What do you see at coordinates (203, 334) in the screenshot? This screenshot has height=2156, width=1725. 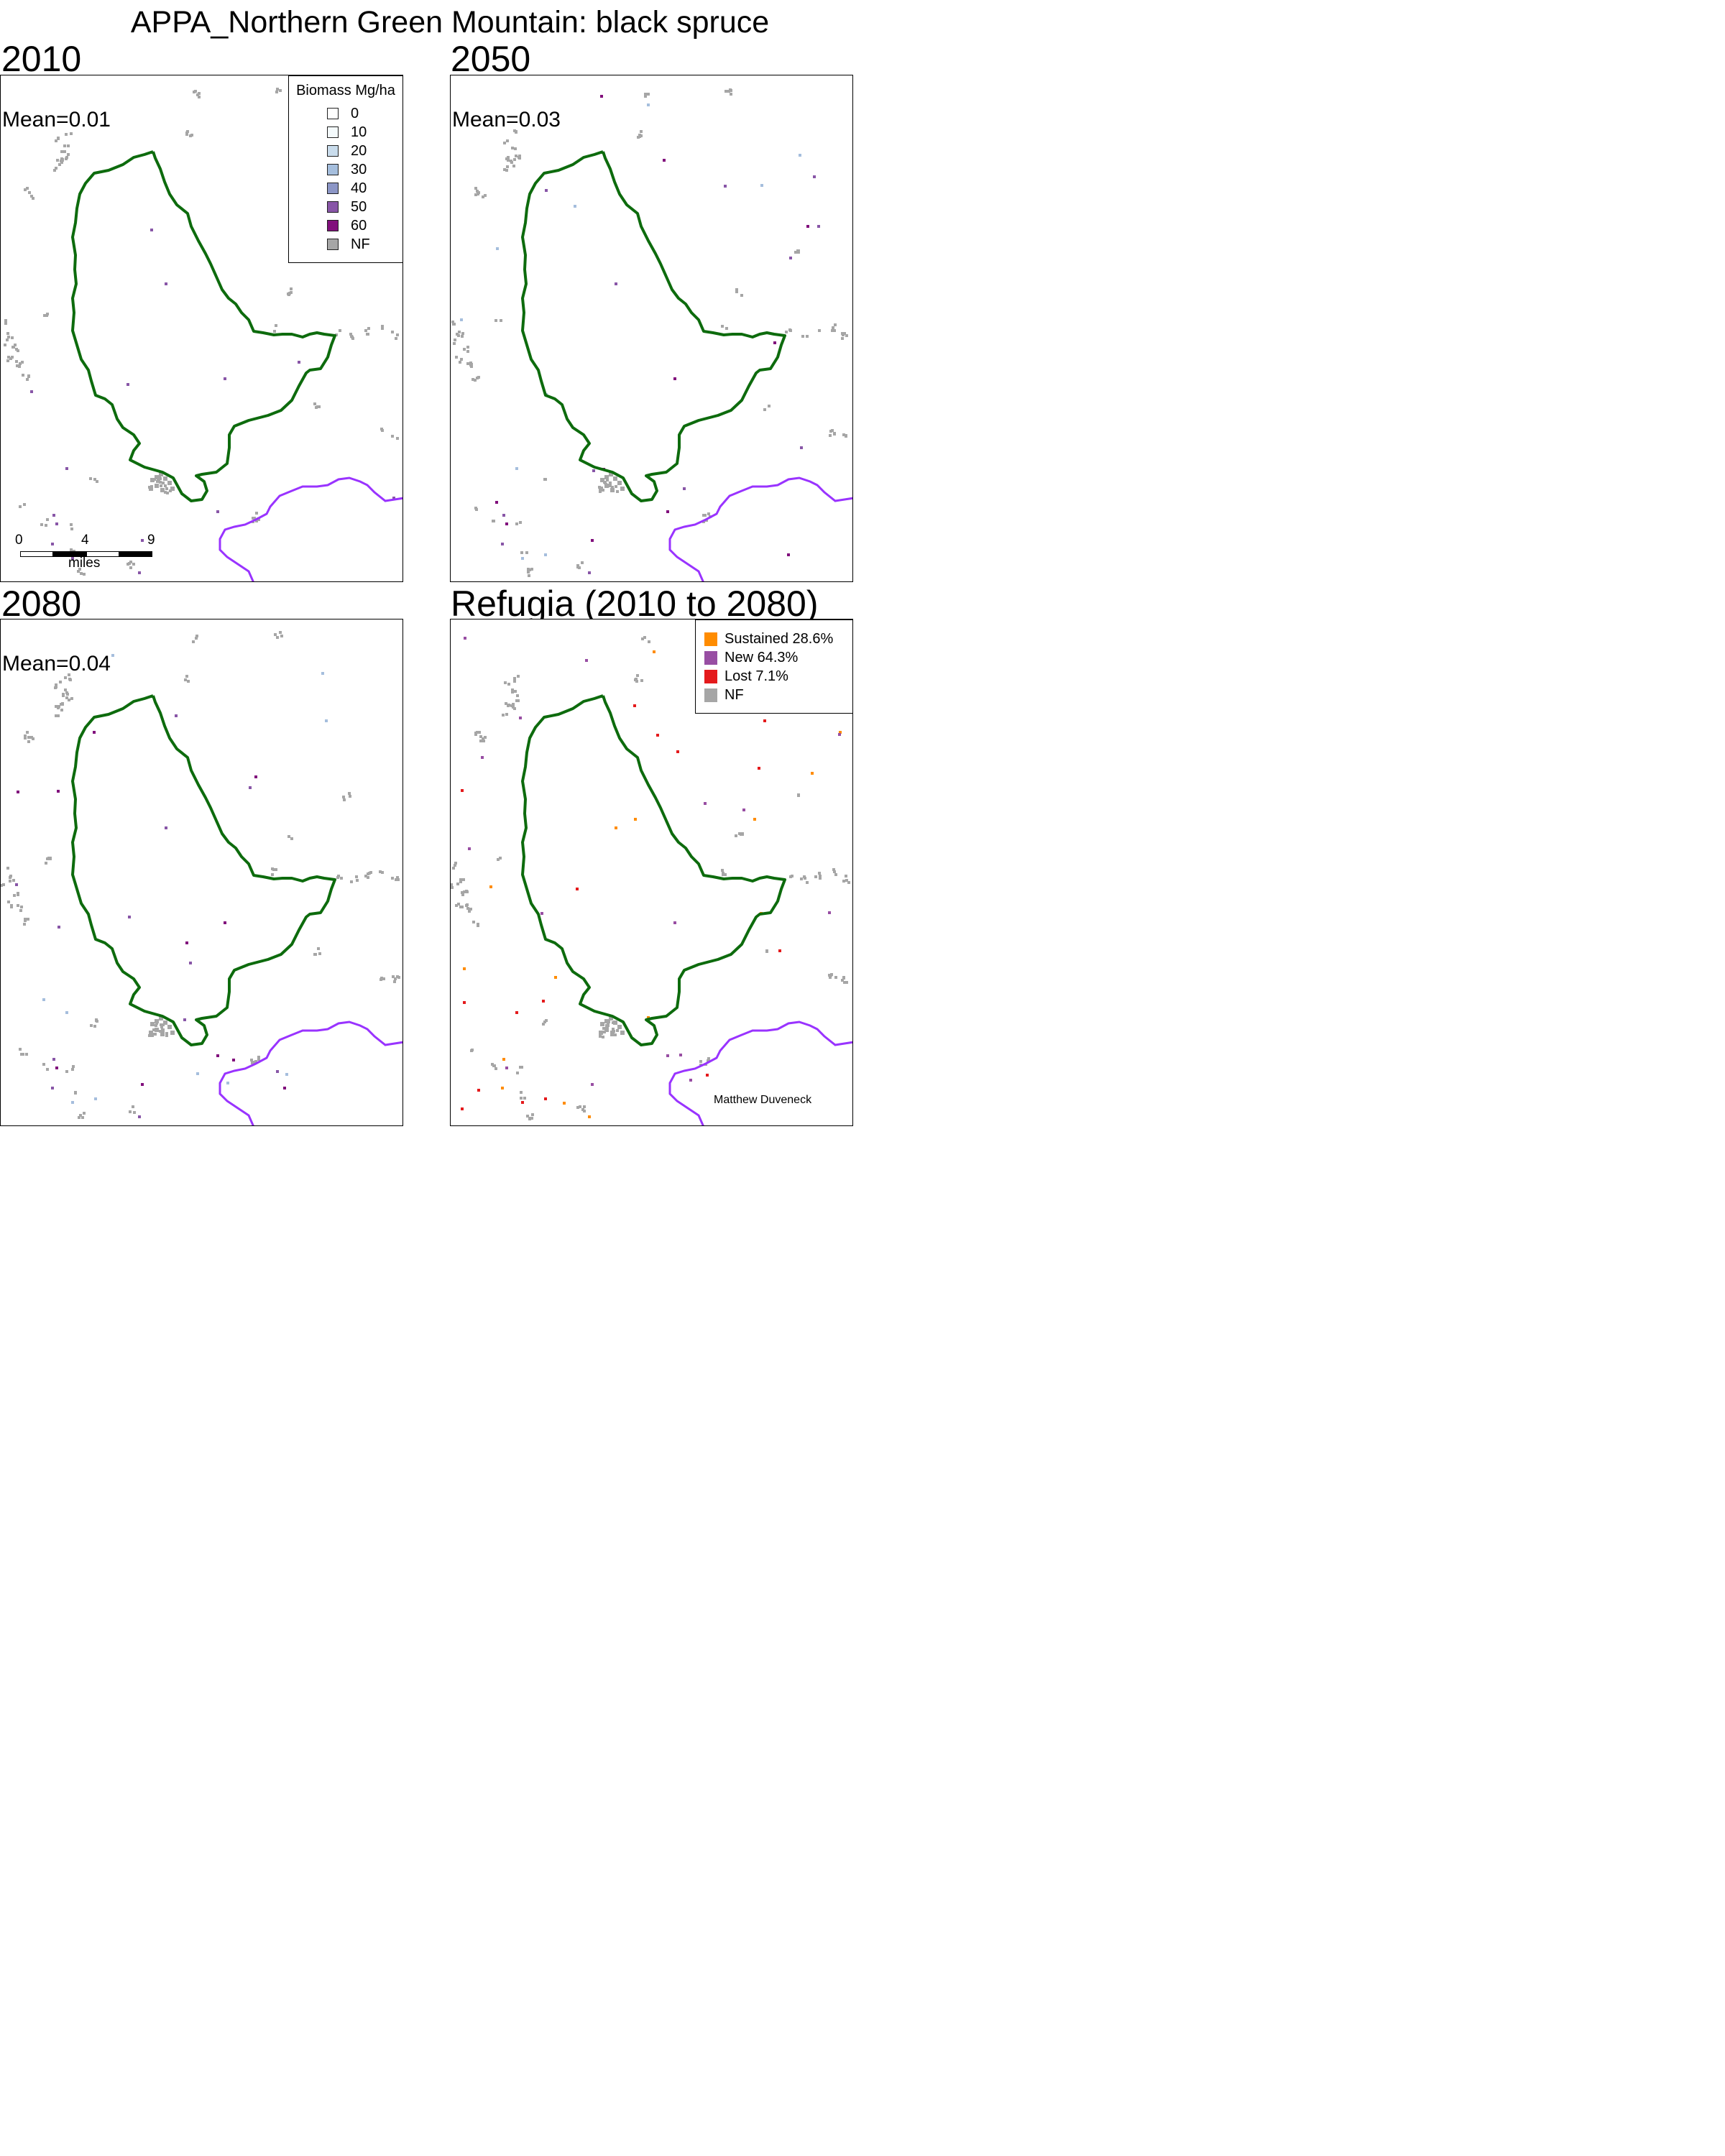 I see `map-svg-2010` at bounding box center [203, 334].